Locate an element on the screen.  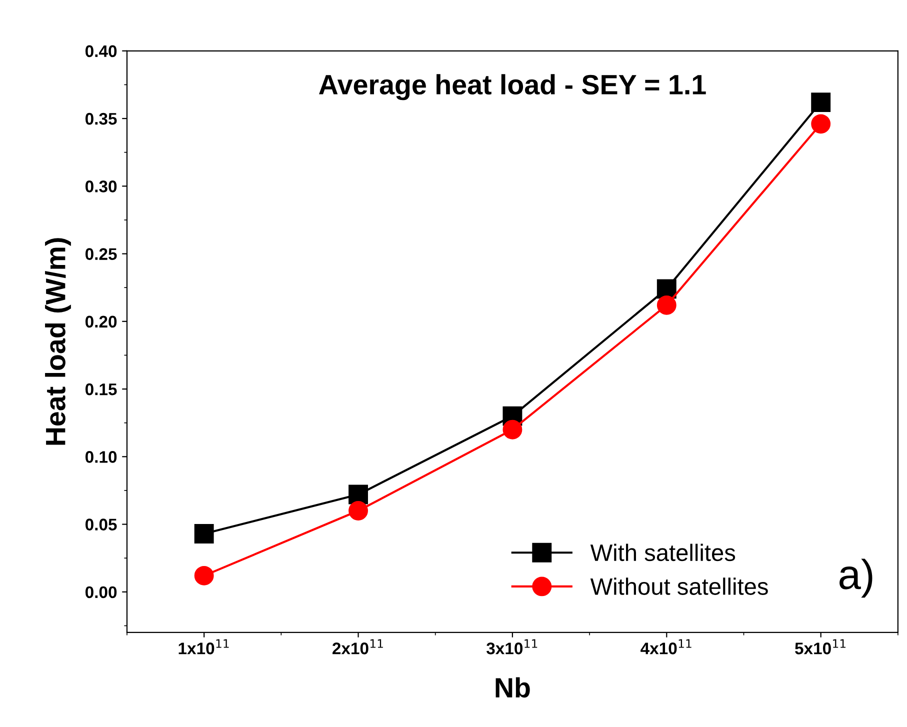
x-tick-label: 3x10$^{11}$ is located at coordinates (512, 646).